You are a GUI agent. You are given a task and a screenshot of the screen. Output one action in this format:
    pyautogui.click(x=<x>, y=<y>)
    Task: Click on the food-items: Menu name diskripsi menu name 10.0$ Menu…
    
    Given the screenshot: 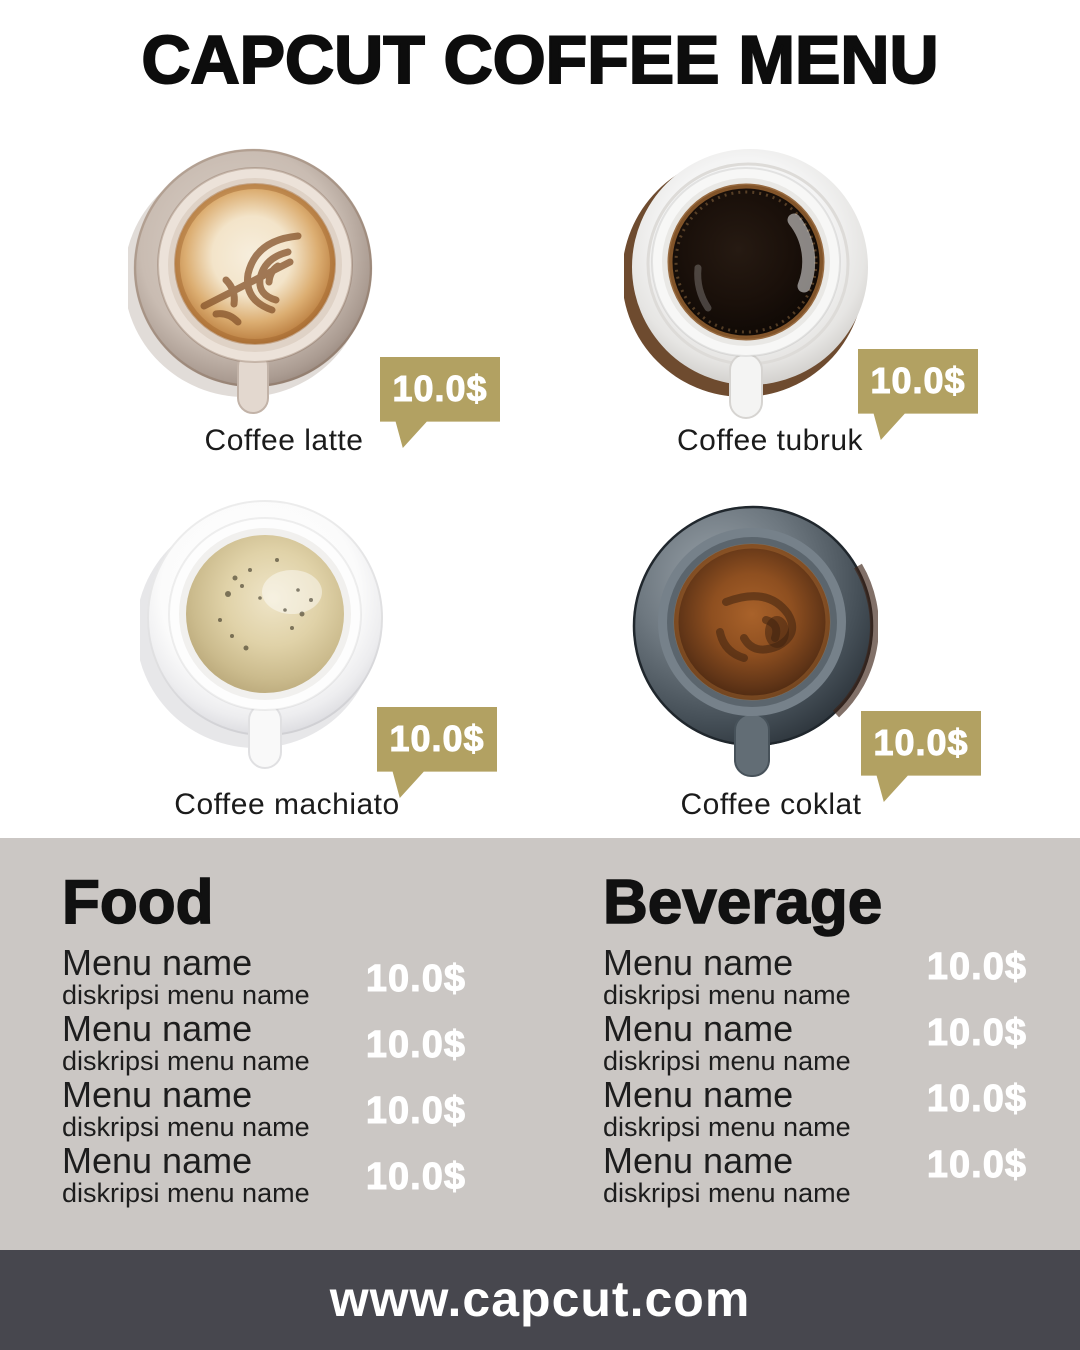 What is the action you would take?
    pyautogui.click(x=264, y=1076)
    